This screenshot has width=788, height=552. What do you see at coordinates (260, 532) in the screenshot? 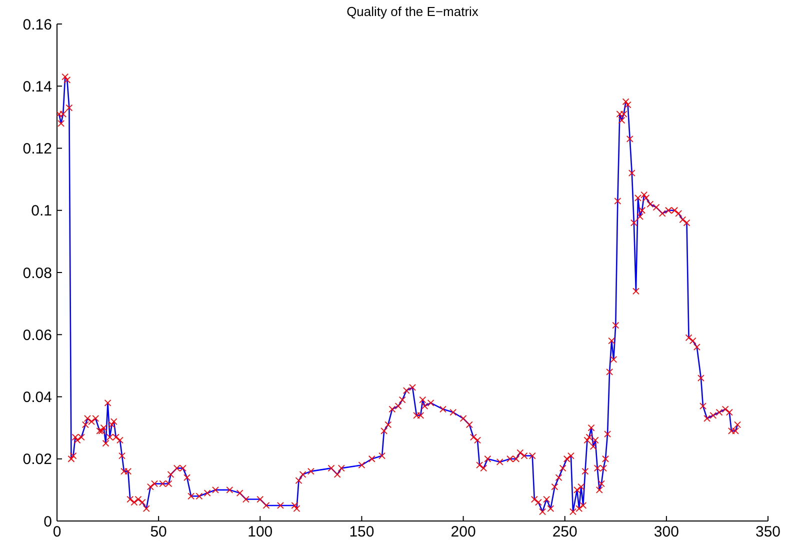
I see `x-tick-label: 100` at bounding box center [260, 532].